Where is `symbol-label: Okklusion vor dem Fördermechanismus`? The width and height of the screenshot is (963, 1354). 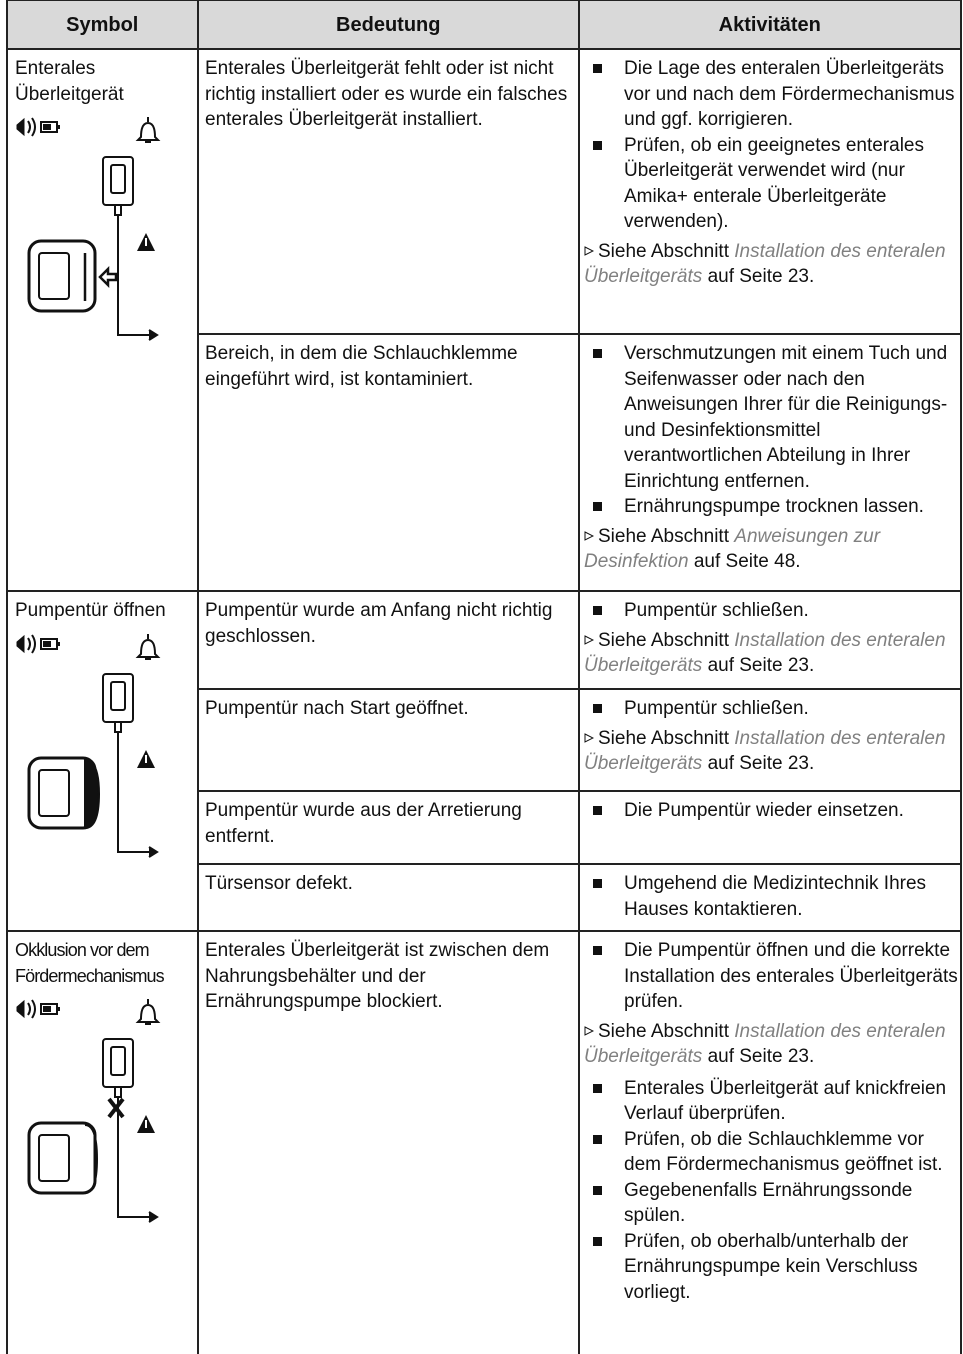
symbol-label: Okklusion vor dem Fördermechanismus is located at coordinates (90, 963).